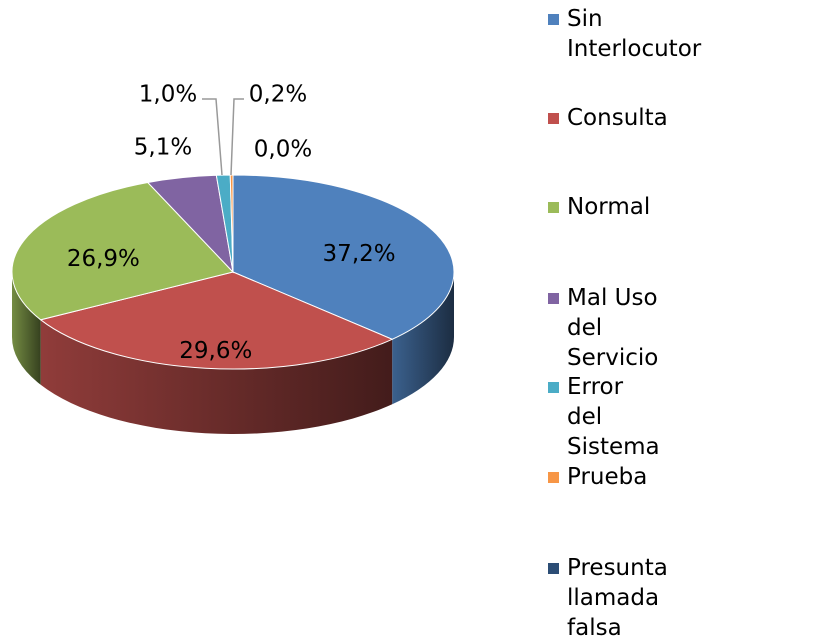 The height and width of the screenshot is (643, 831). What do you see at coordinates (168, 95) in the screenshot?
I see `data-label: 1,0%` at bounding box center [168, 95].